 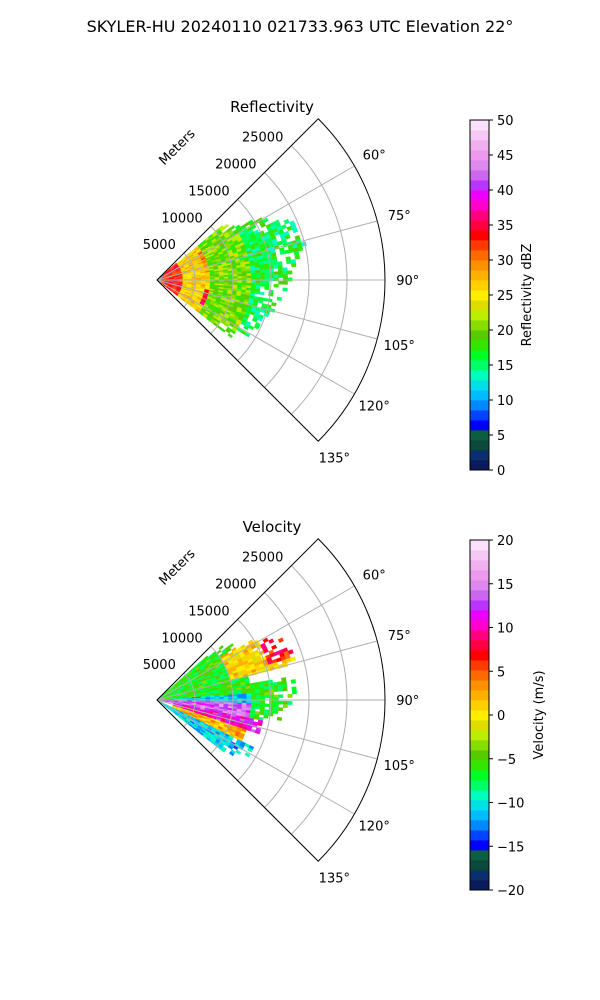 What do you see at coordinates (496, 716) in the screenshot?
I see `velocity-colorbar: −20 −15 −10 −5 0 5 10 15 20` at bounding box center [496, 716].